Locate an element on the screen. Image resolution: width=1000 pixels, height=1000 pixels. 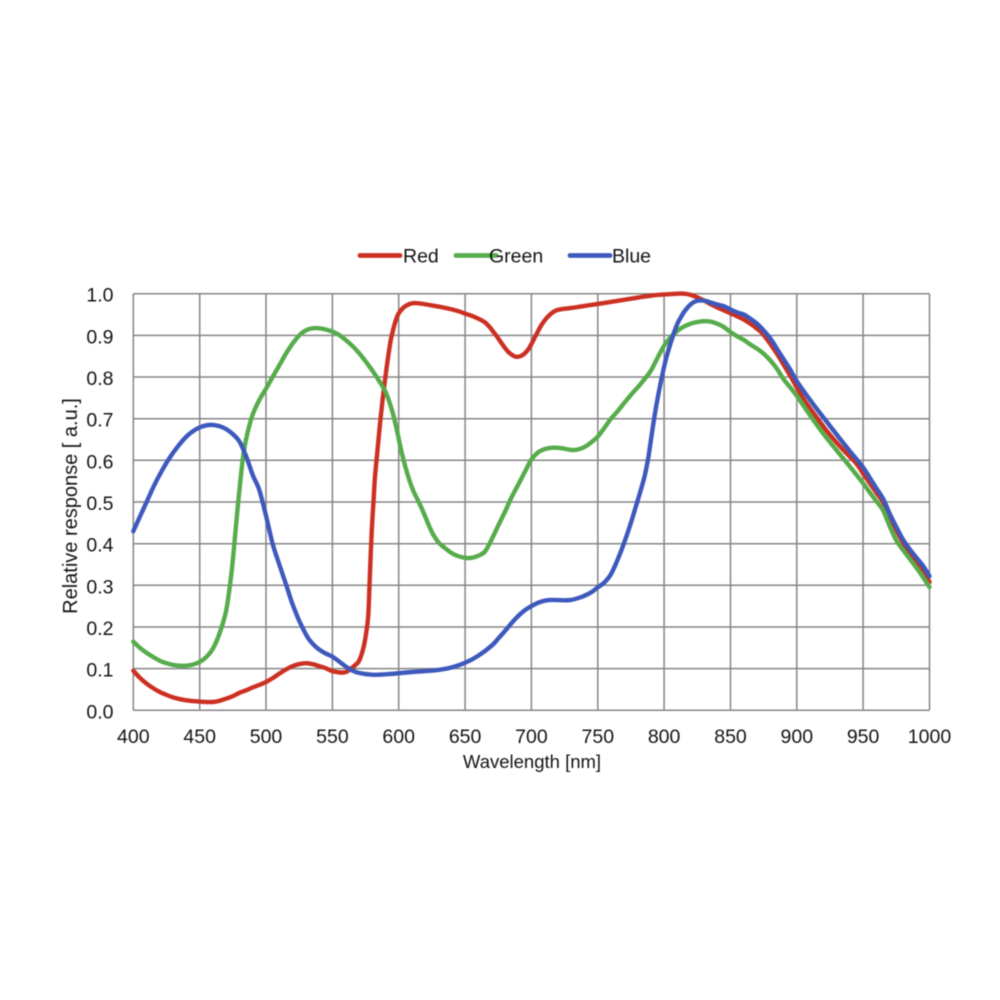
svg-text: 450 is located at coordinates (199, 737).